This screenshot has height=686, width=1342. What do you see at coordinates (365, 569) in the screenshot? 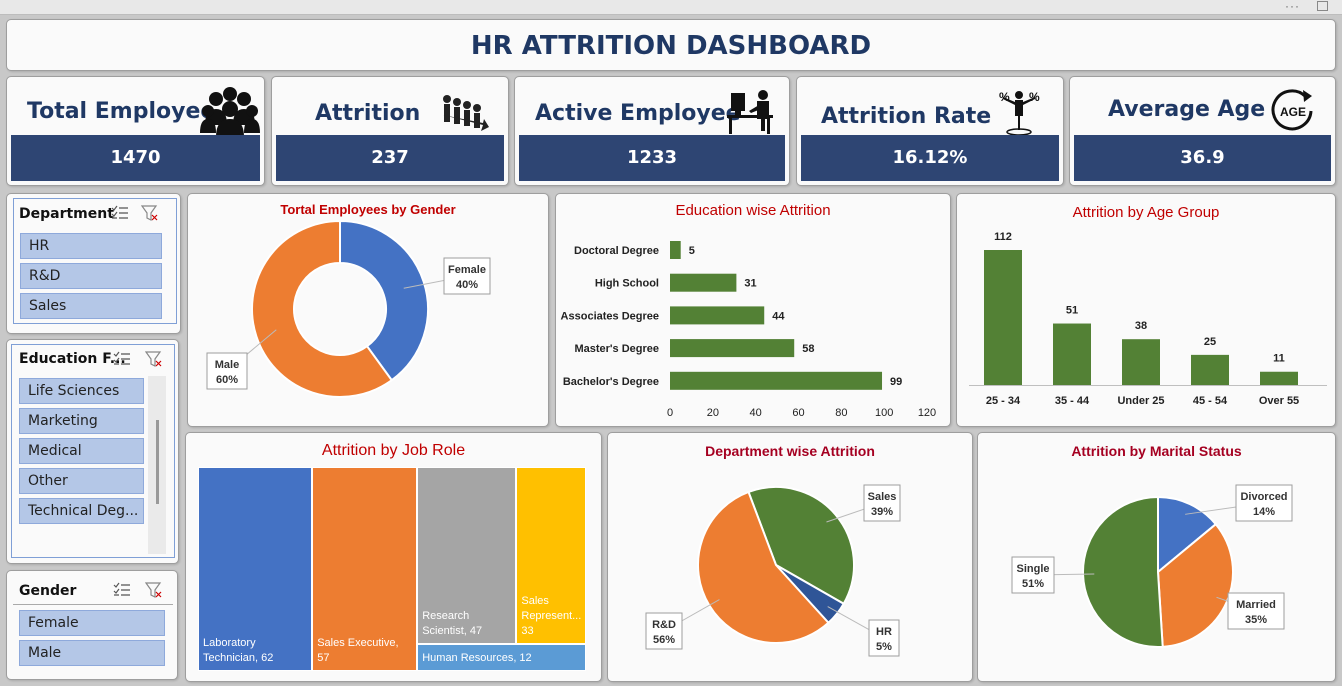
I see `treemap-tile-sales-executive: Sales Executive, 57` at bounding box center [365, 569].